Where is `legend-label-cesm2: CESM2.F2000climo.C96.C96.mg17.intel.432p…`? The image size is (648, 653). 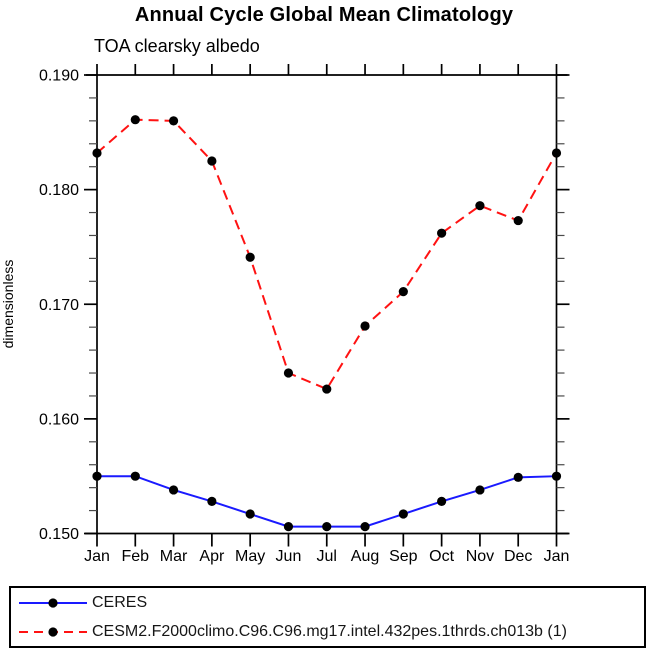 legend-label-cesm2: CESM2.F2000climo.C96.C96.mg17.intel.432p… is located at coordinates (329, 631).